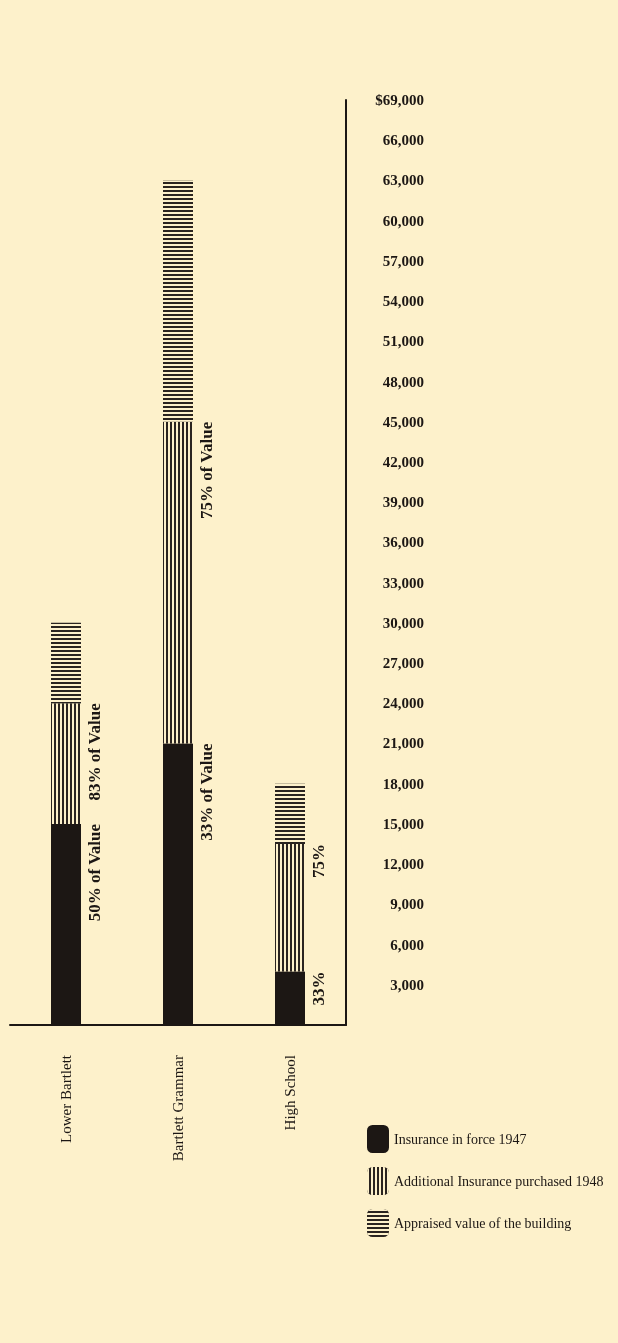 The width and height of the screenshot is (618, 1343). I want to click on annotation: 33%, so click(318, 988).